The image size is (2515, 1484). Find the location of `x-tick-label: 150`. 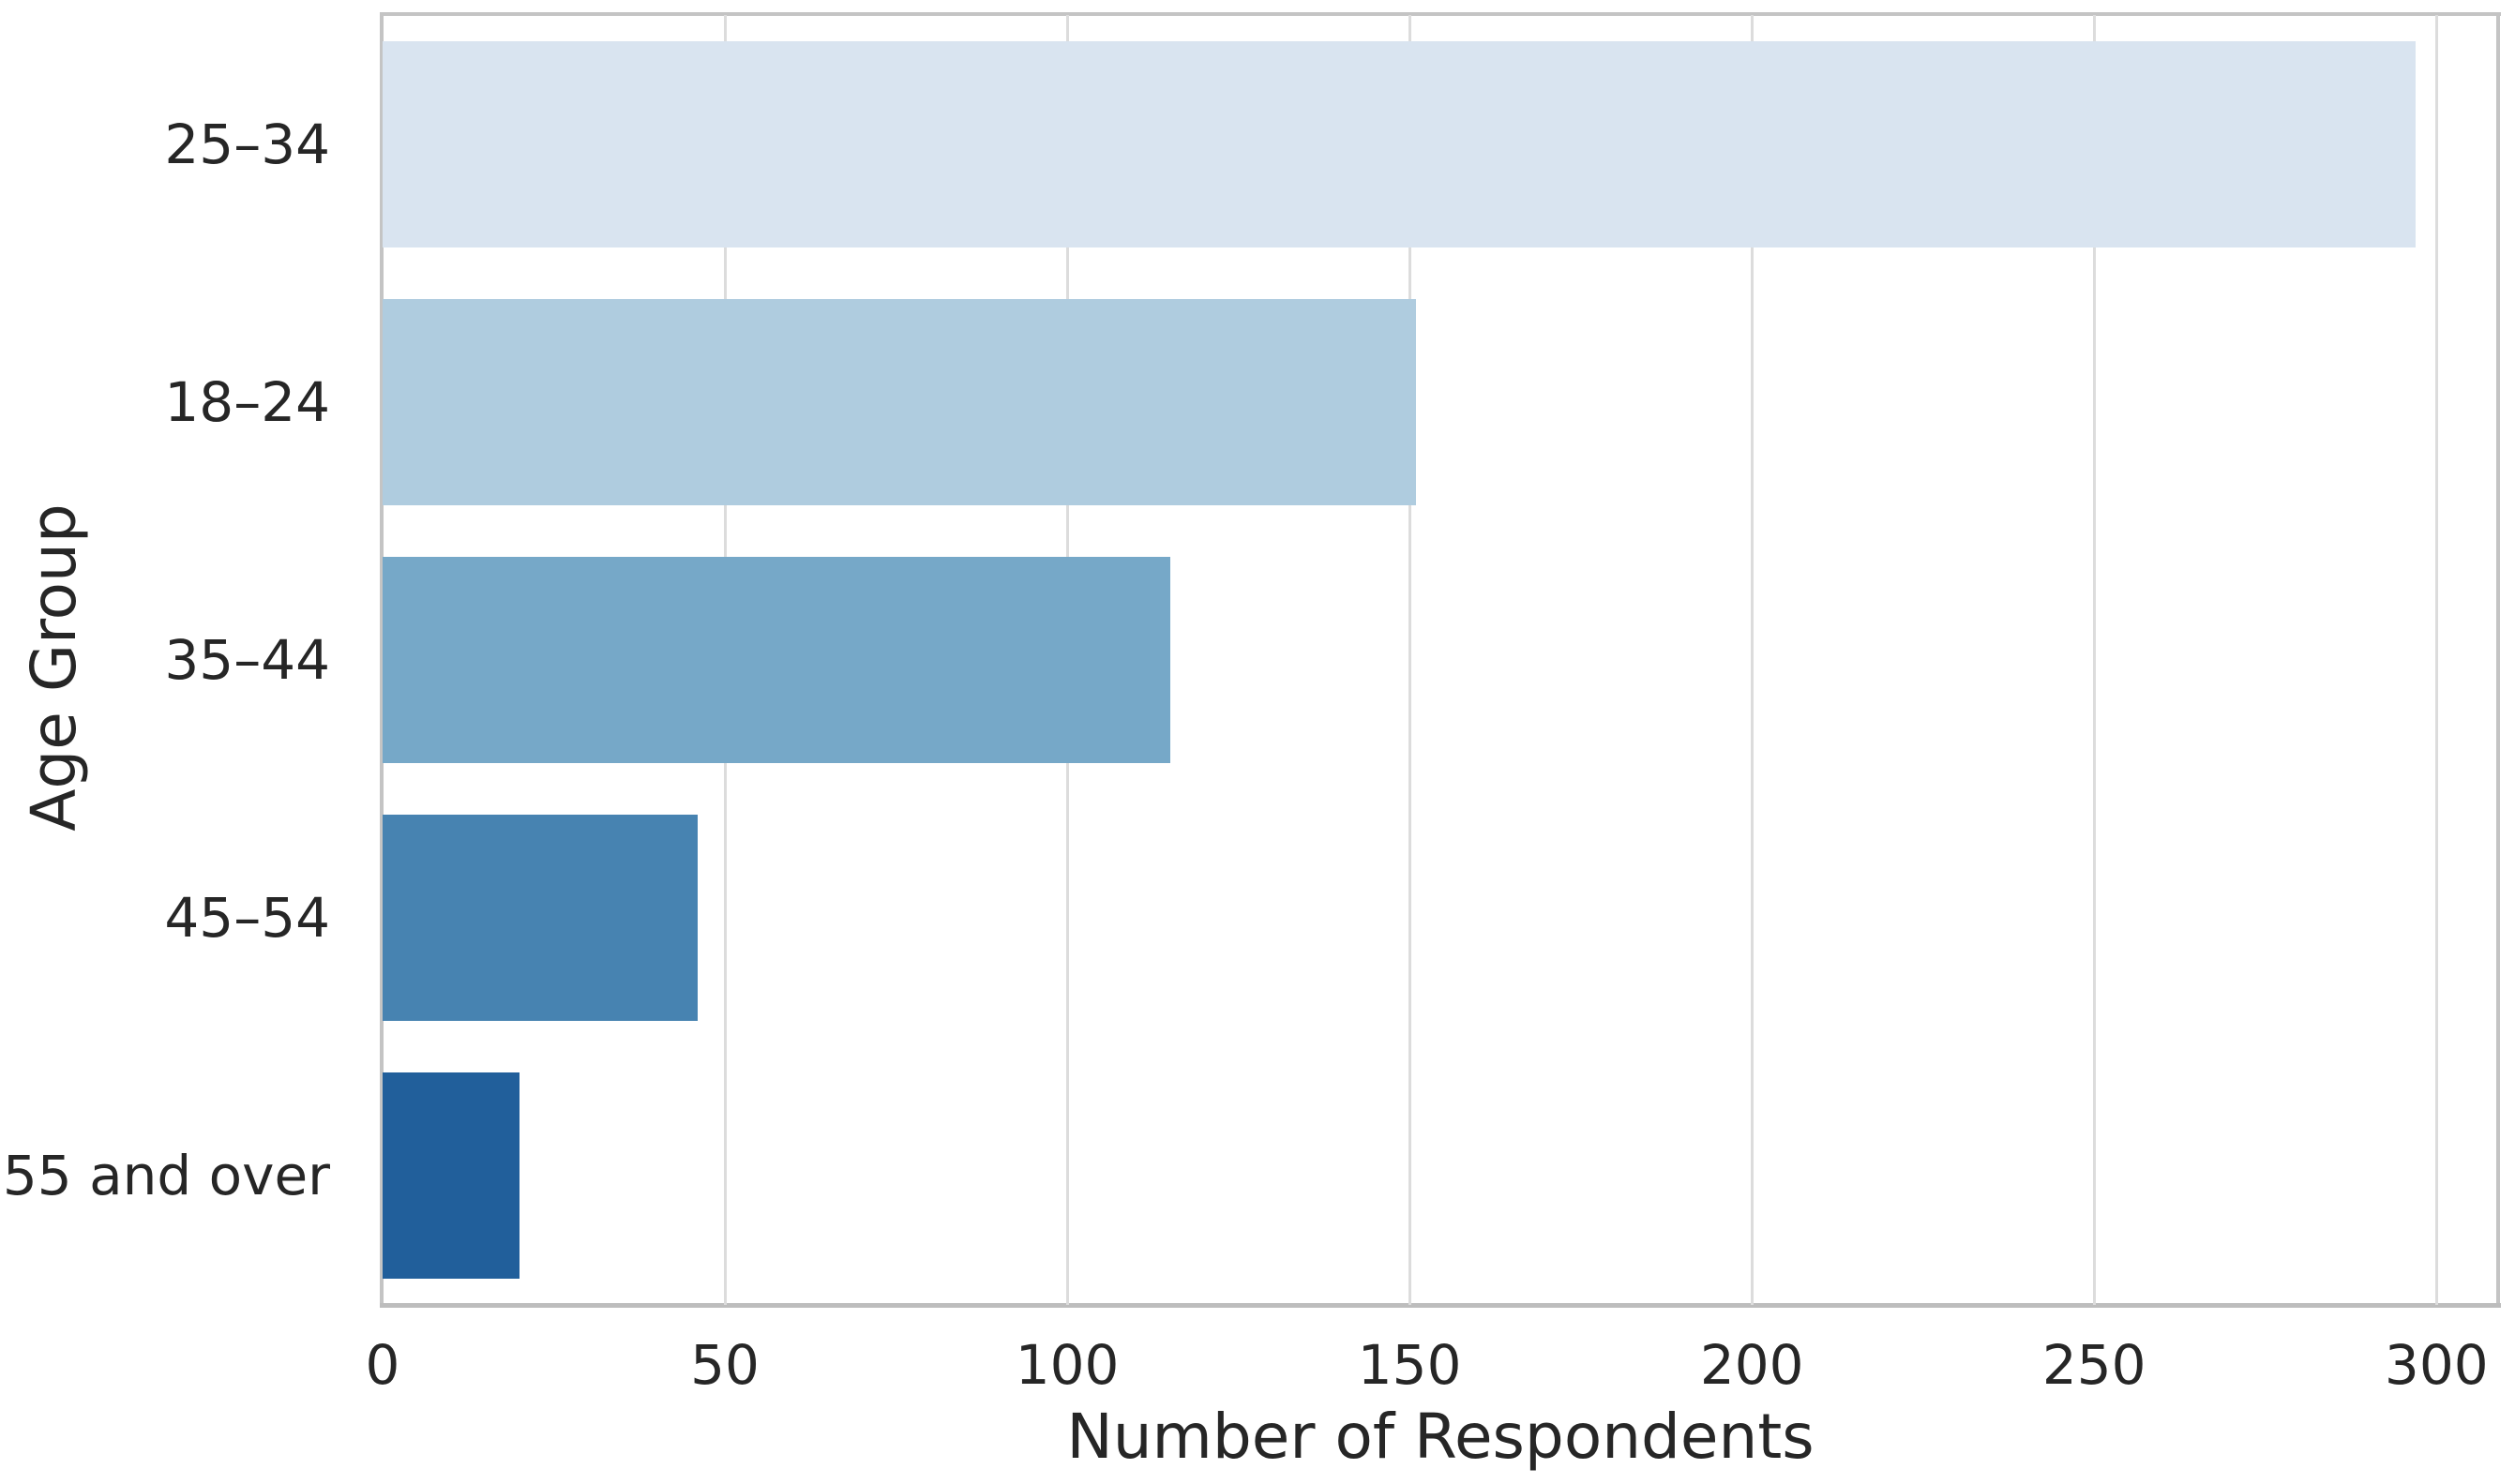

x-tick-label: 150 is located at coordinates (1409, 1365).